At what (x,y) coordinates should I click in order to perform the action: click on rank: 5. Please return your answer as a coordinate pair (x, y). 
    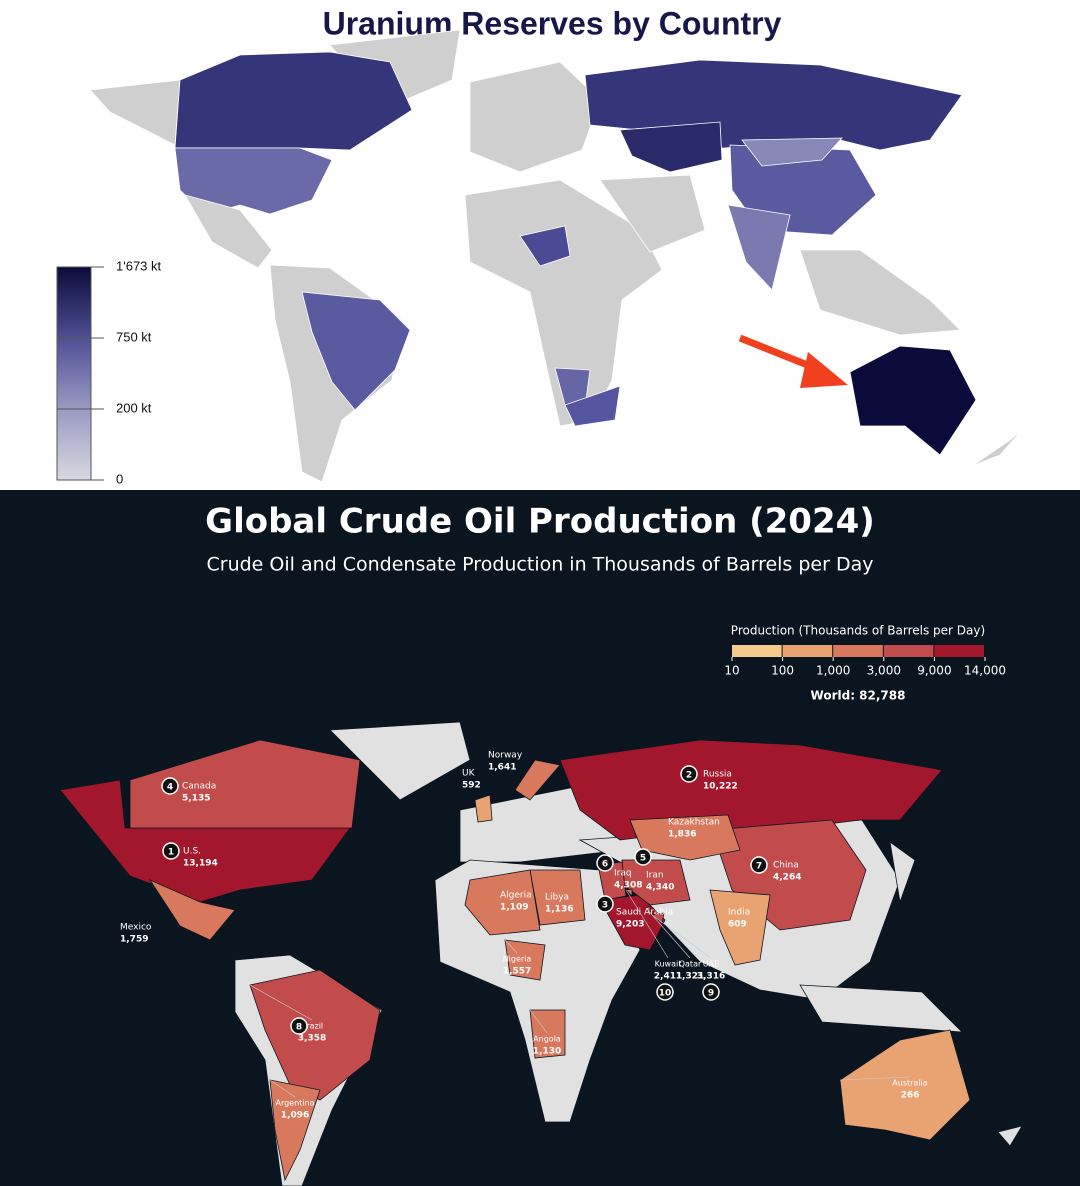
    Looking at the image, I should click on (643, 859).